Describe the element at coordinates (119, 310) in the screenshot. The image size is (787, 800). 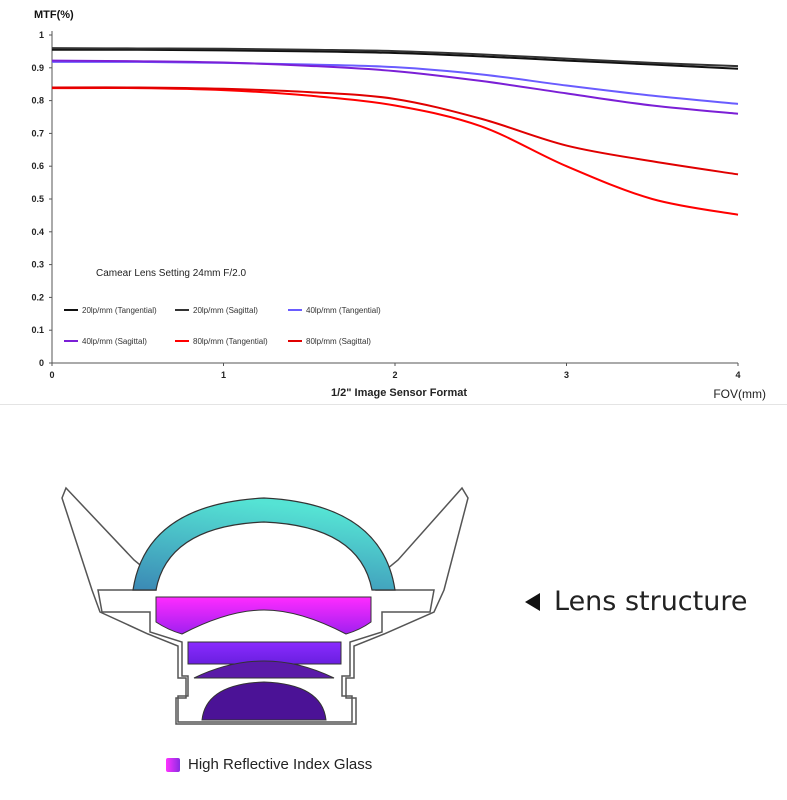
I see `legend-label: 20lp/mm (Tangential)` at that location.